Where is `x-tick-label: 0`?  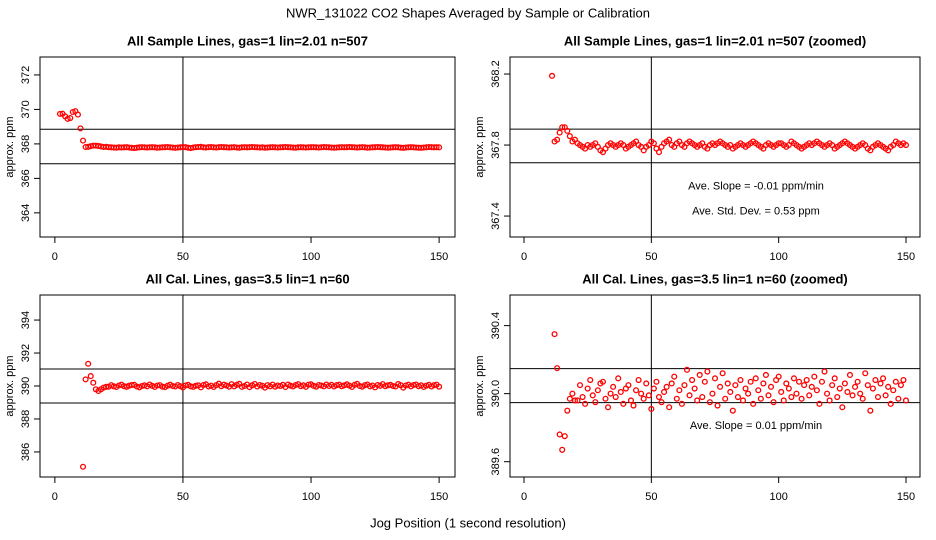 x-tick-label: 0 is located at coordinates (55, 497).